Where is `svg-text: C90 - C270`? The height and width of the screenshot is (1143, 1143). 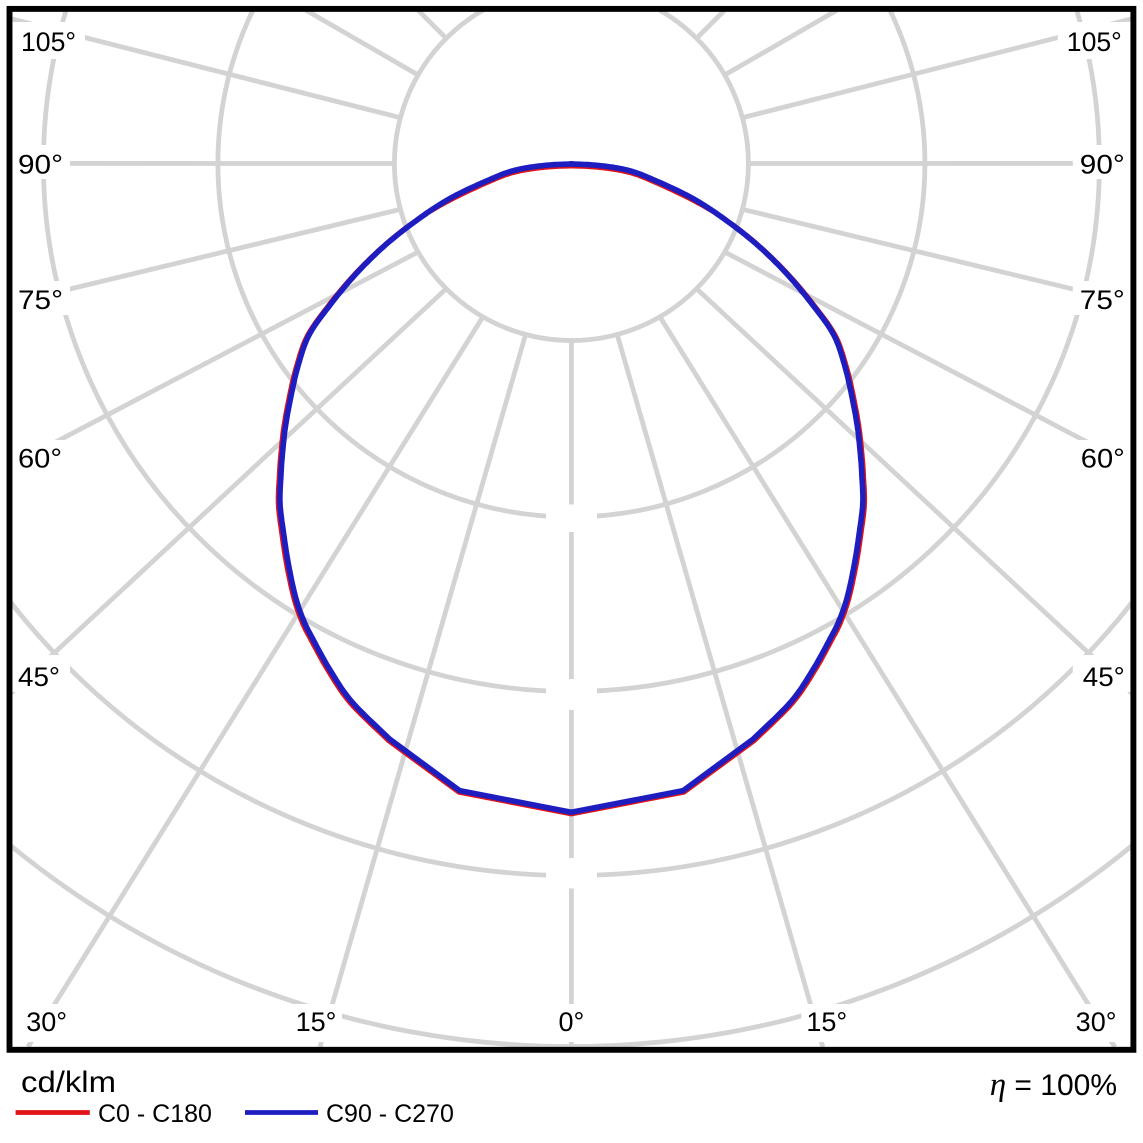
svg-text: C90 - C270 is located at coordinates (390, 1114).